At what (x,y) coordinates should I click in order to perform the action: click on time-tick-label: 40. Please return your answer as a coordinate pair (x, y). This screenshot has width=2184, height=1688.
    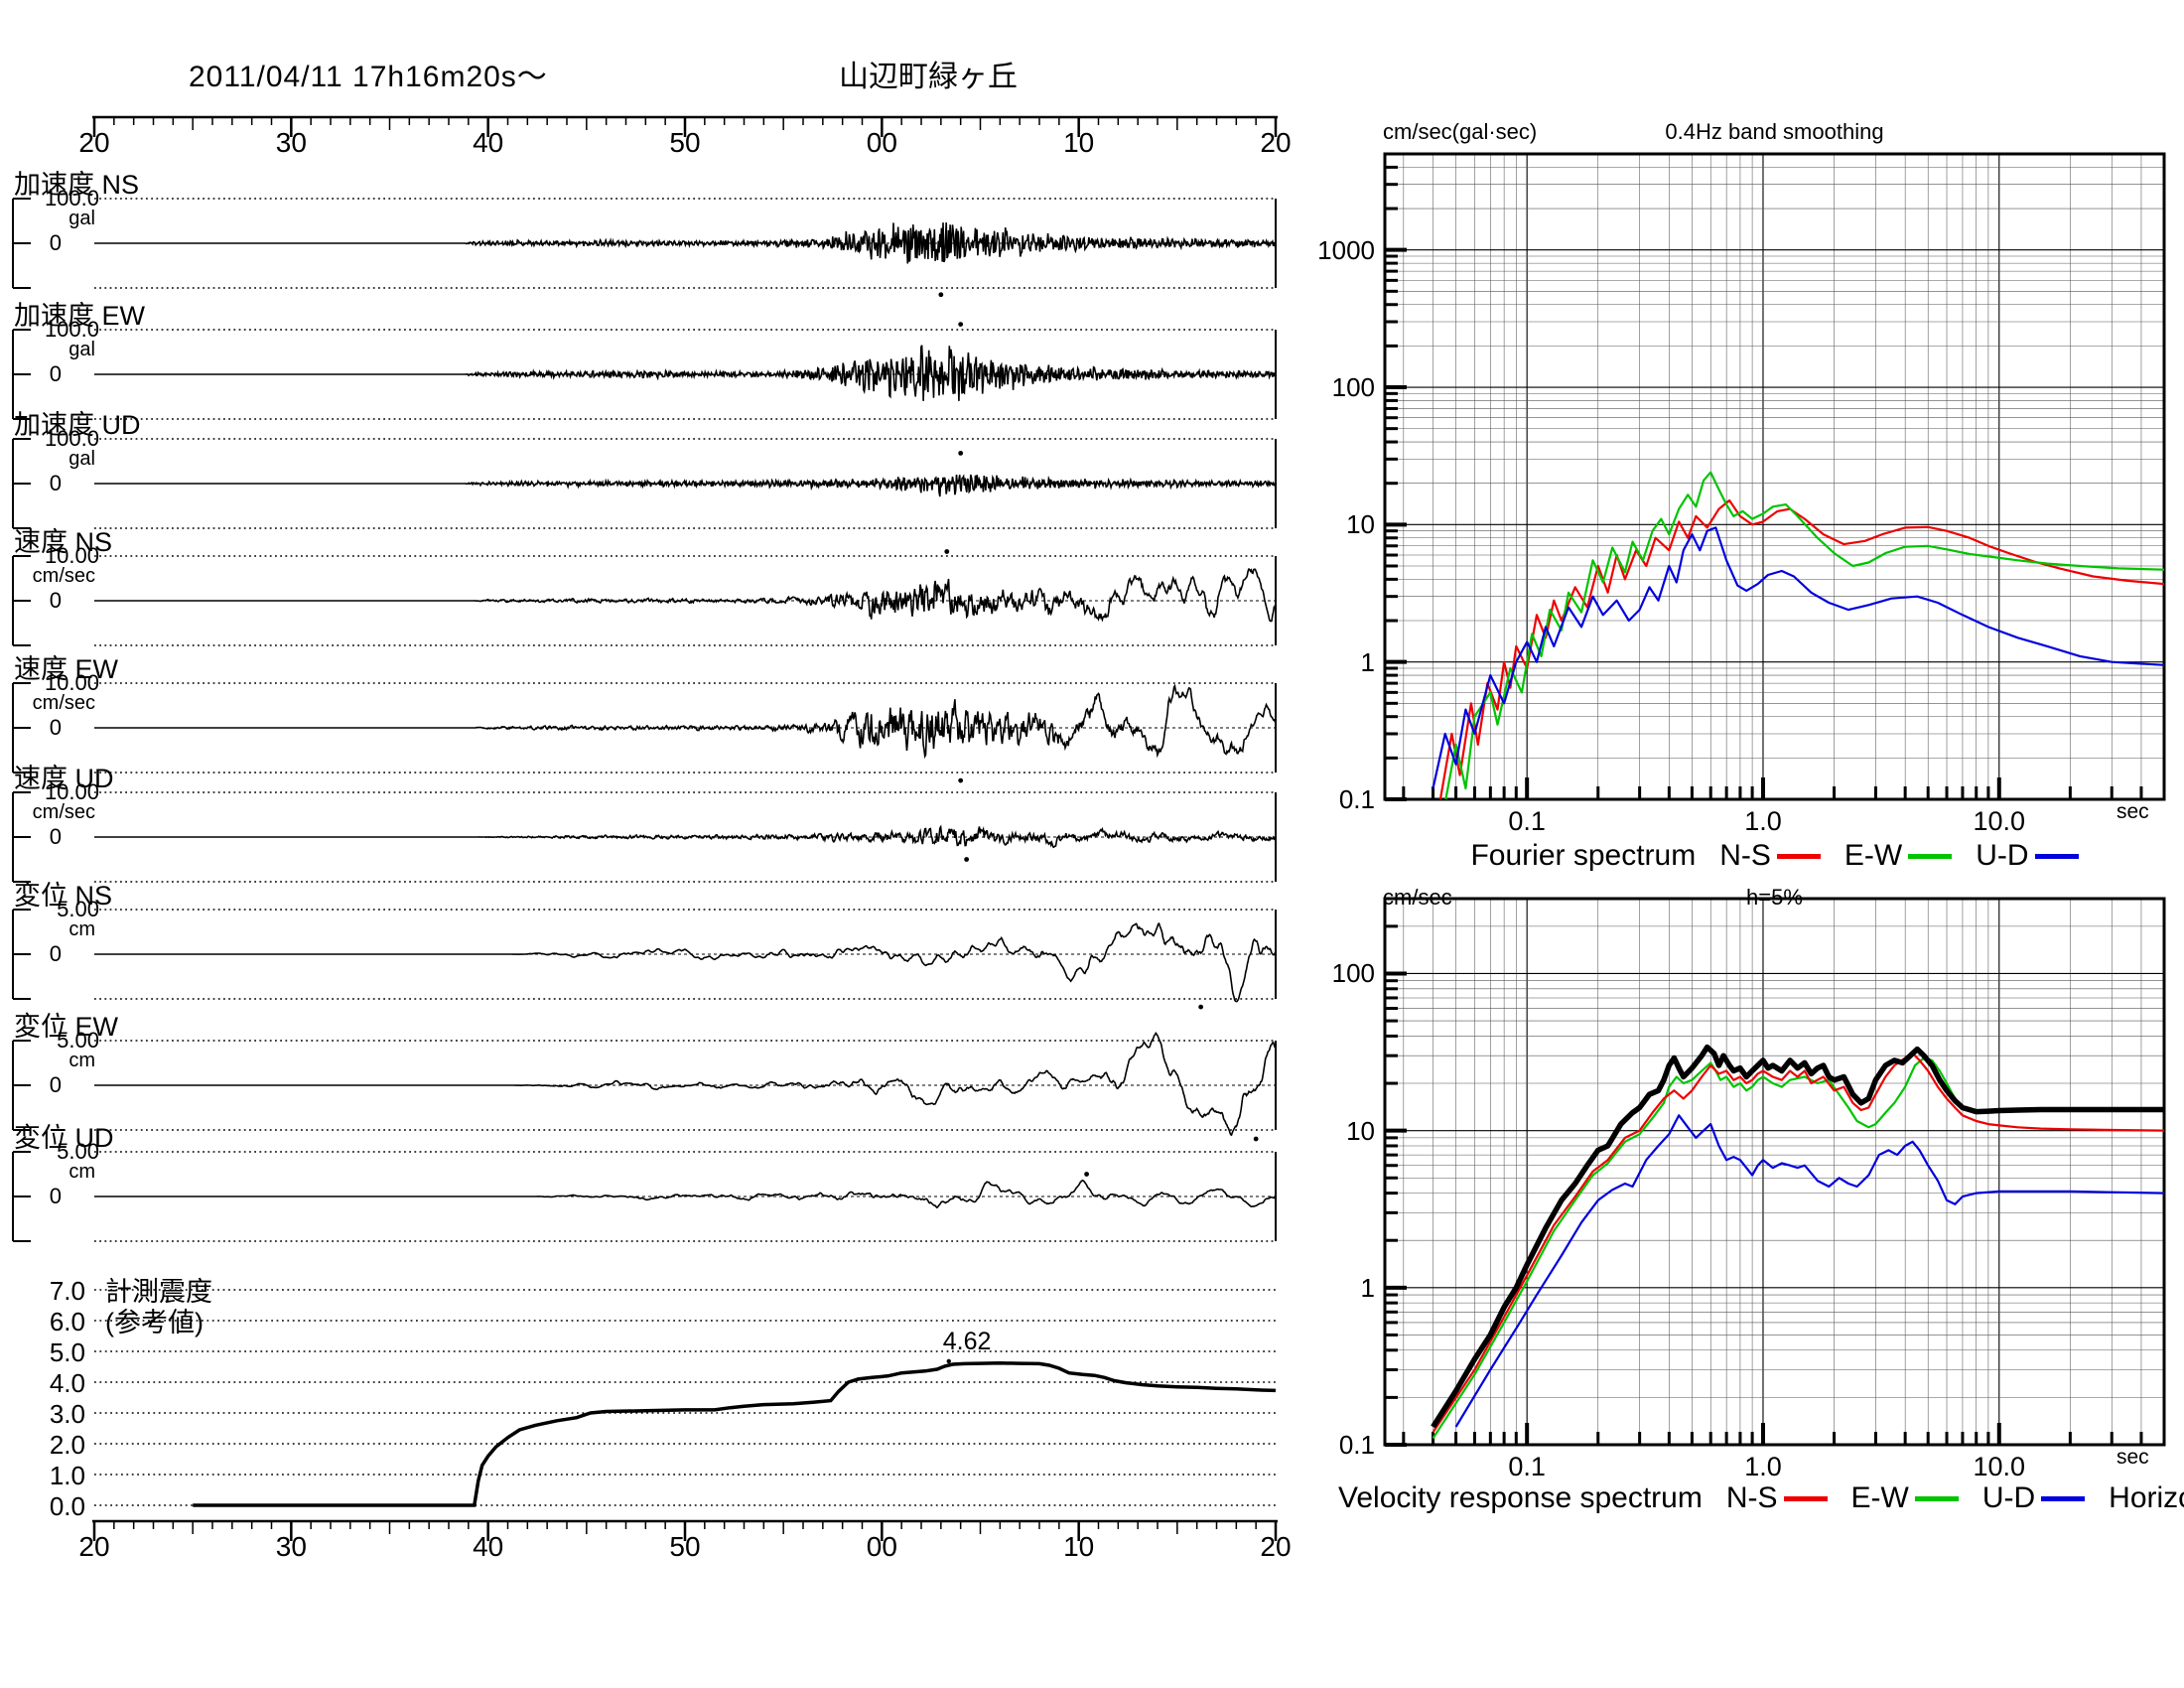
    Looking at the image, I should click on (488, 142).